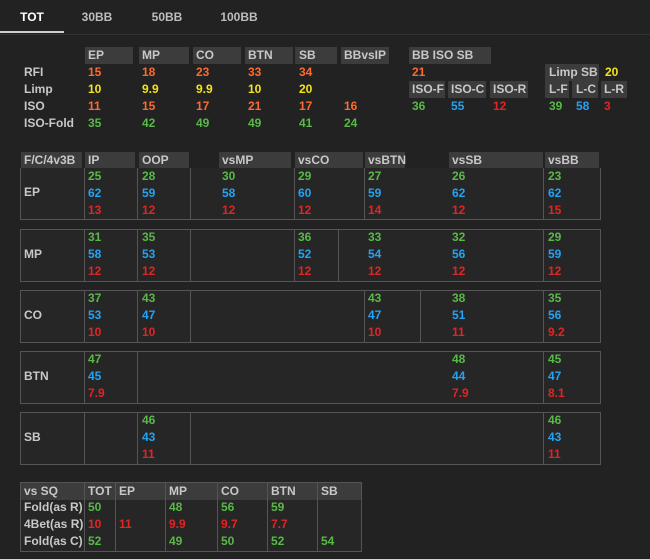  What do you see at coordinates (310, 194) in the screenshot?
I see `fc4v3b-ep-block` at bounding box center [310, 194].